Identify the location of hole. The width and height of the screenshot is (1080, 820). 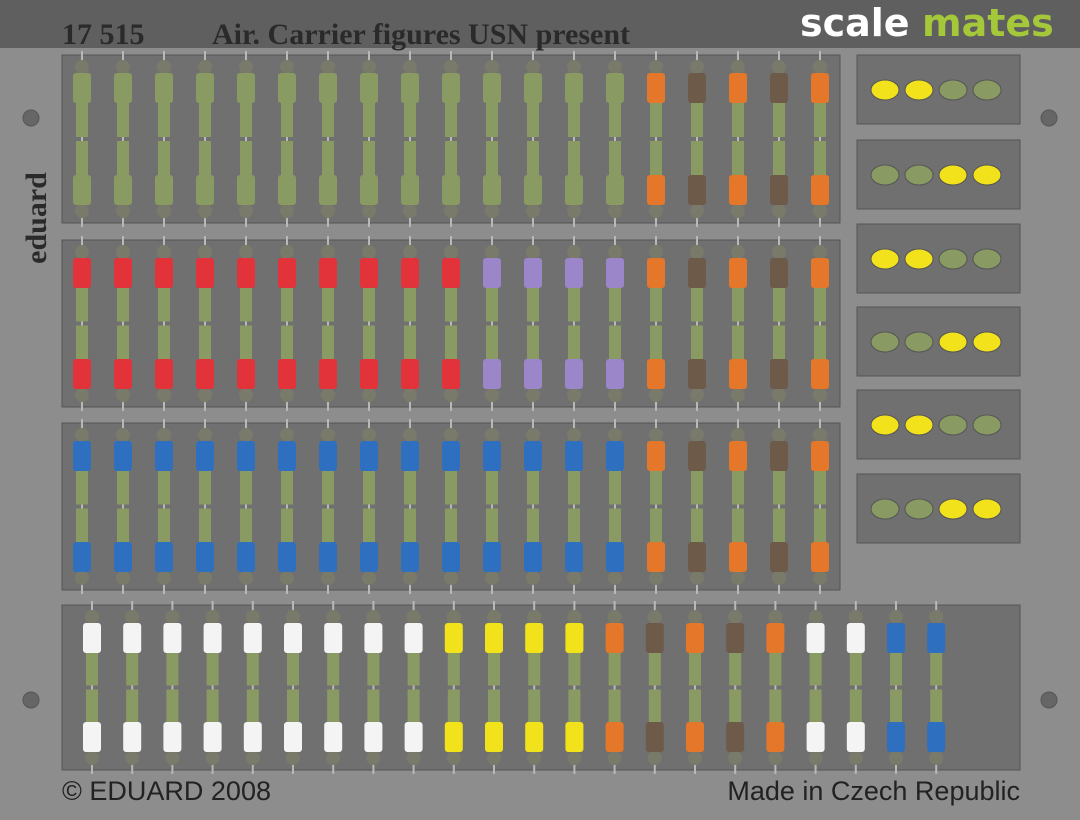
(31, 700).